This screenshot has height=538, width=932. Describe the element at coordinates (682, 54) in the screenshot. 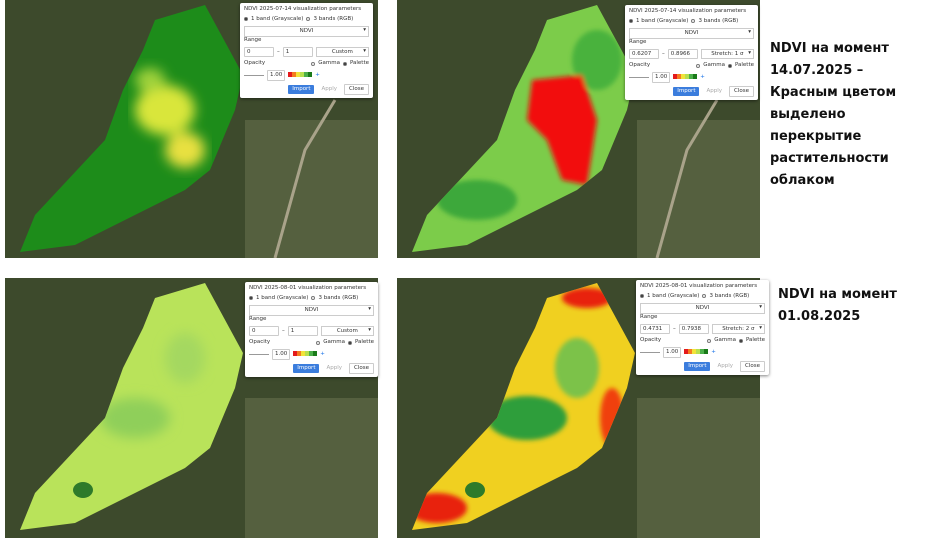

I see `range-max: 0.8966` at that location.